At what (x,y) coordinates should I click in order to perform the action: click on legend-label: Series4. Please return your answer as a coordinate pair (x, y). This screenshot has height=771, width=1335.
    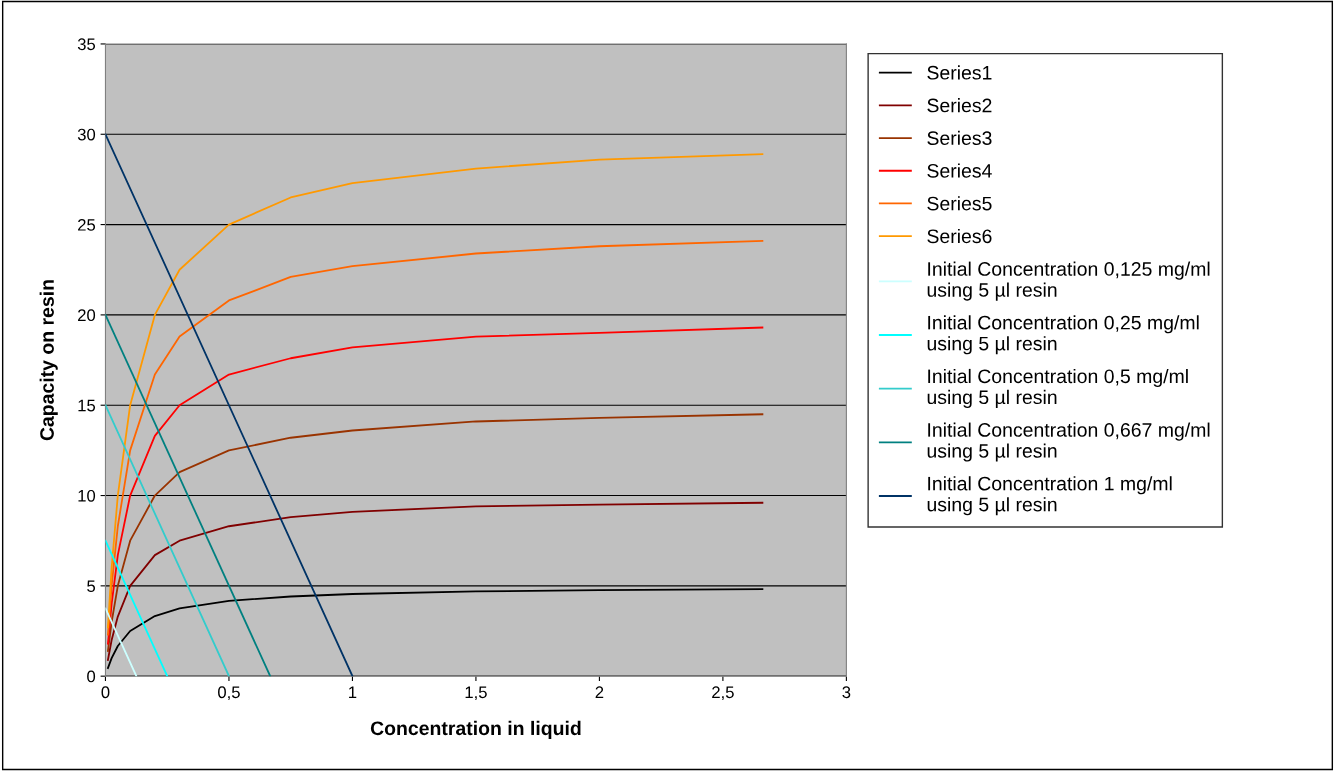
    Looking at the image, I should click on (959, 170).